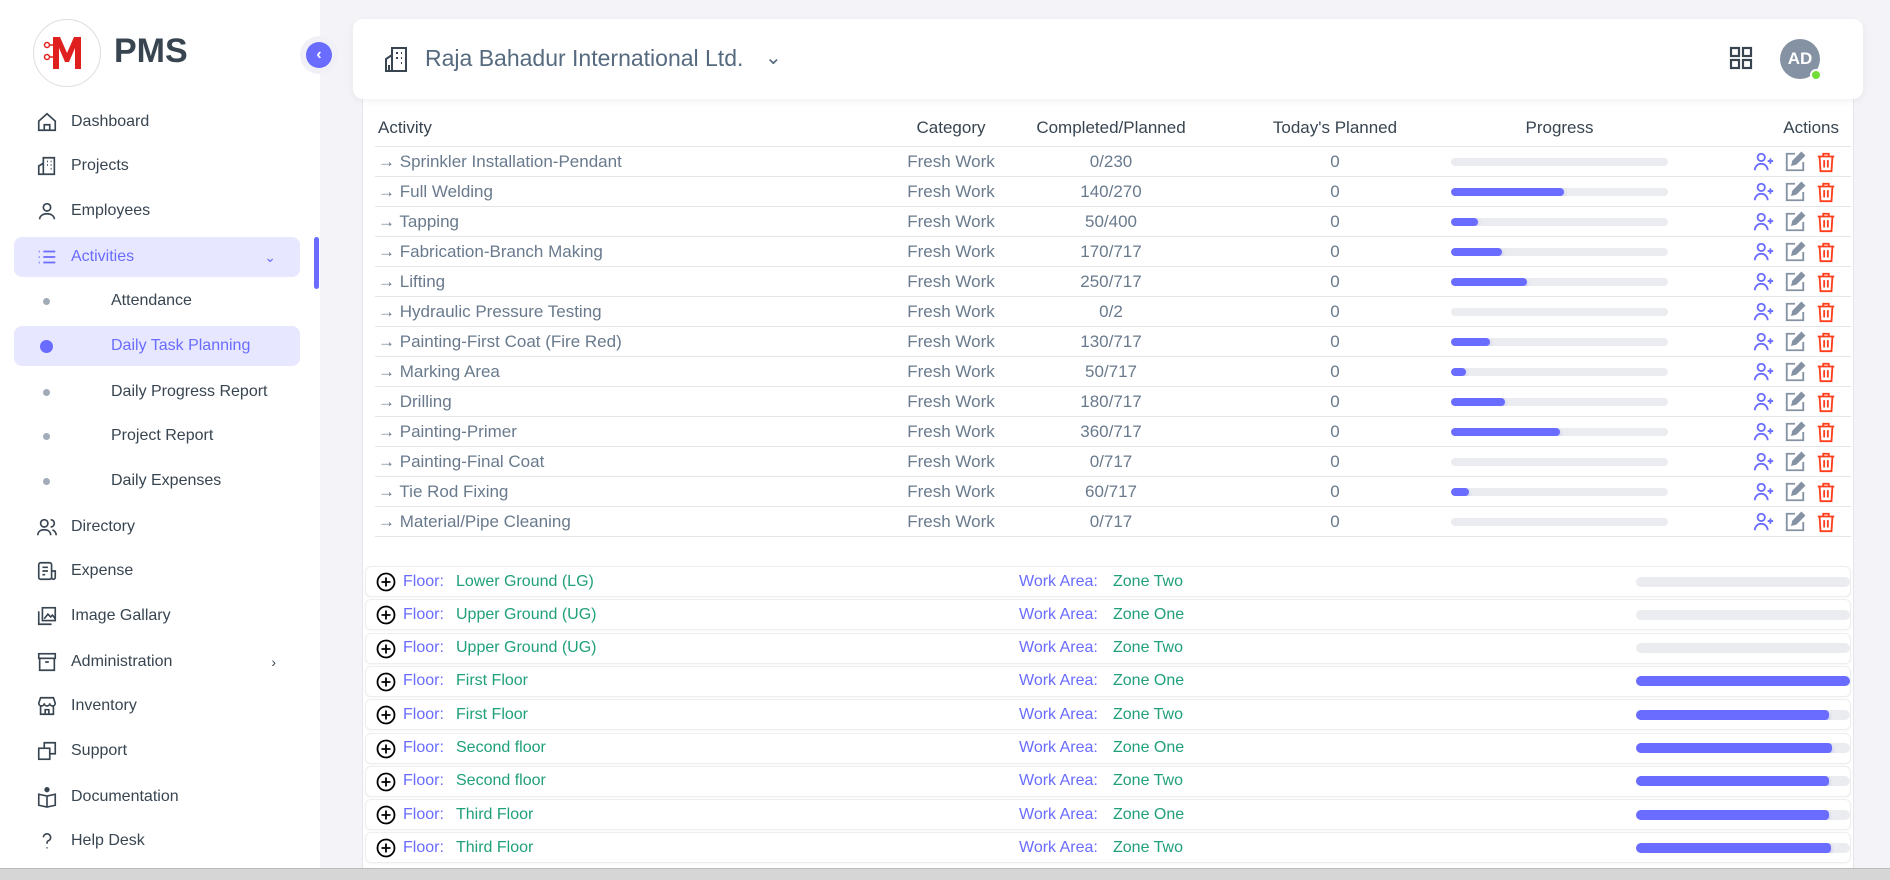 The height and width of the screenshot is (880, 1890). I want to click on apps-grid-icon, so click(1741, 58).